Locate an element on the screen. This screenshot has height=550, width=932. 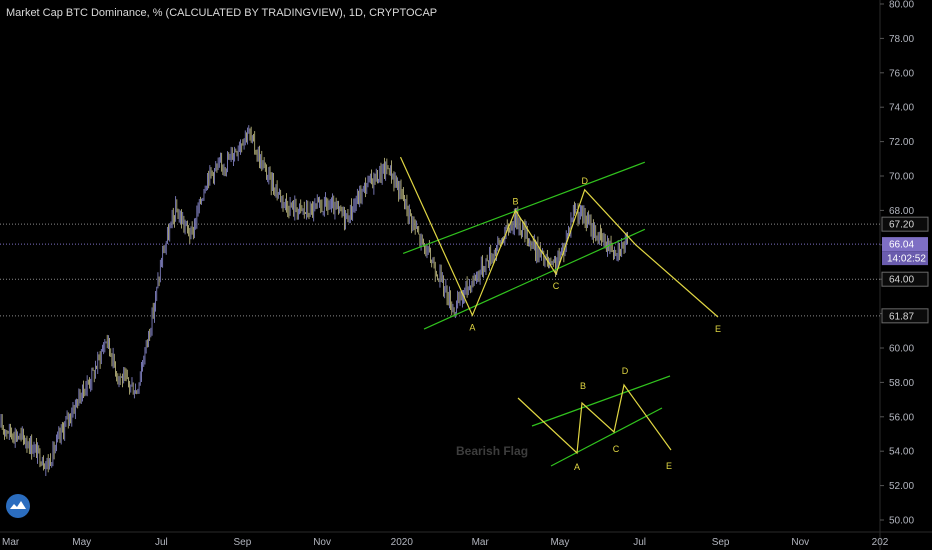
inset-label-e: E is located at coordinates (669, 466).